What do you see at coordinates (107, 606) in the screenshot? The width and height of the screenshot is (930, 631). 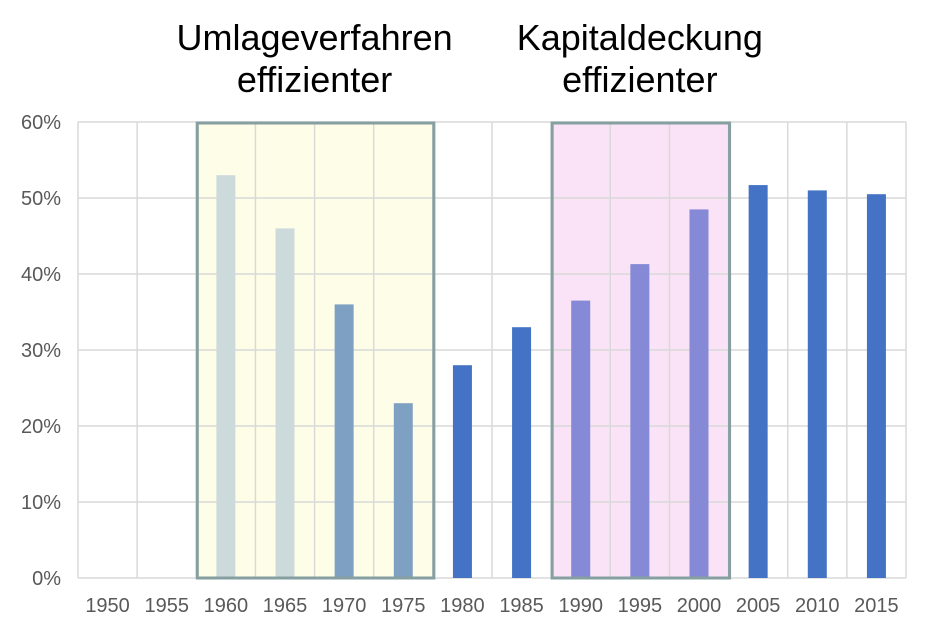 I see `x-tick-label: 1950` at bounding box center [107, 606].